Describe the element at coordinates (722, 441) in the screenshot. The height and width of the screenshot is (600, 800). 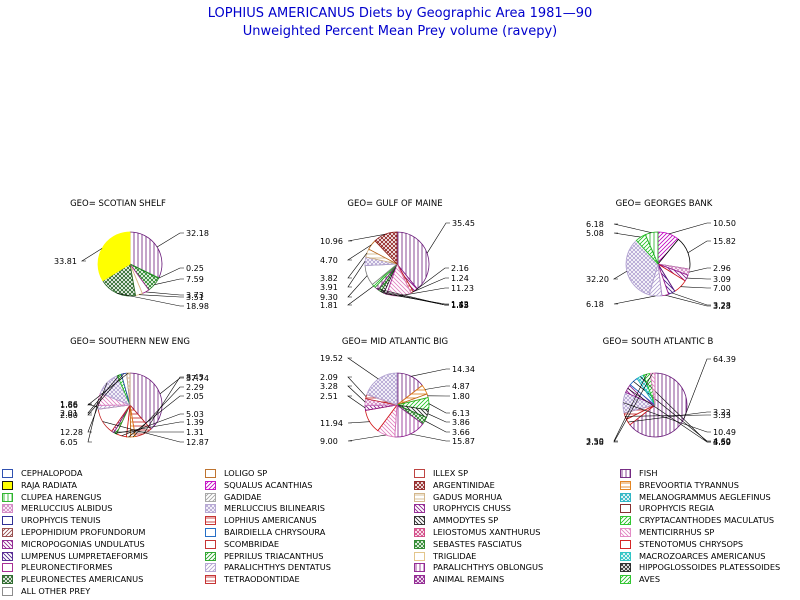
I see `slice-value-label: 4.60` at that location.